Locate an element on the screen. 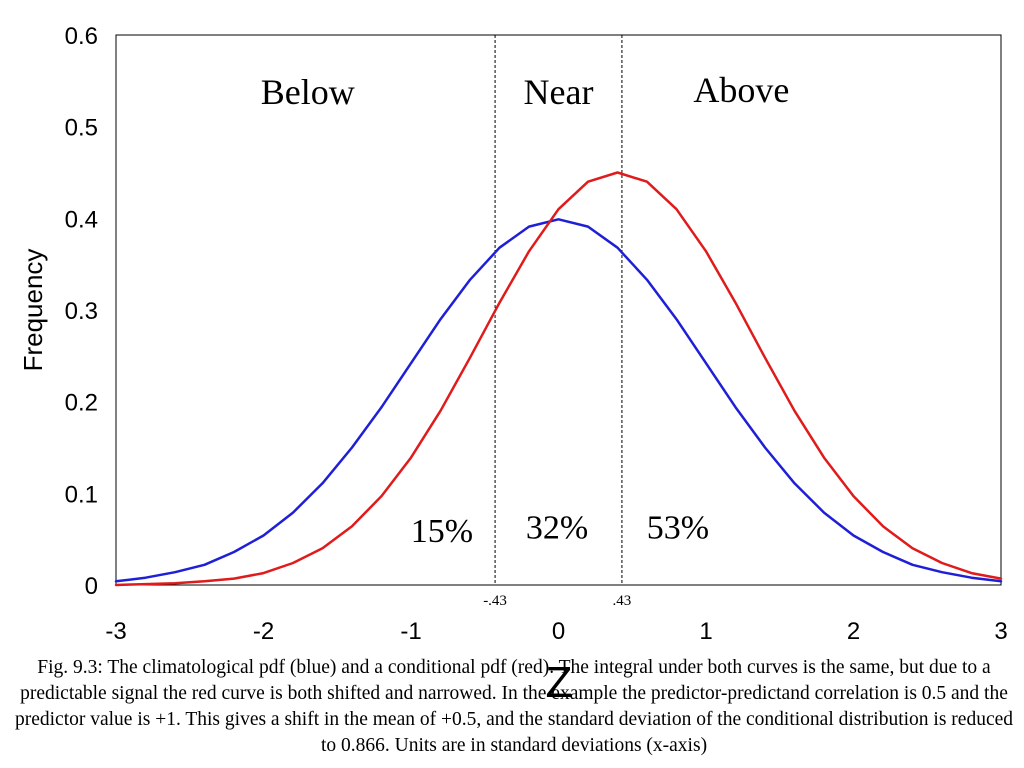 This screenshot has height=768, width=1024. x-tick-label: 0 is located at coordinates (558, 631).